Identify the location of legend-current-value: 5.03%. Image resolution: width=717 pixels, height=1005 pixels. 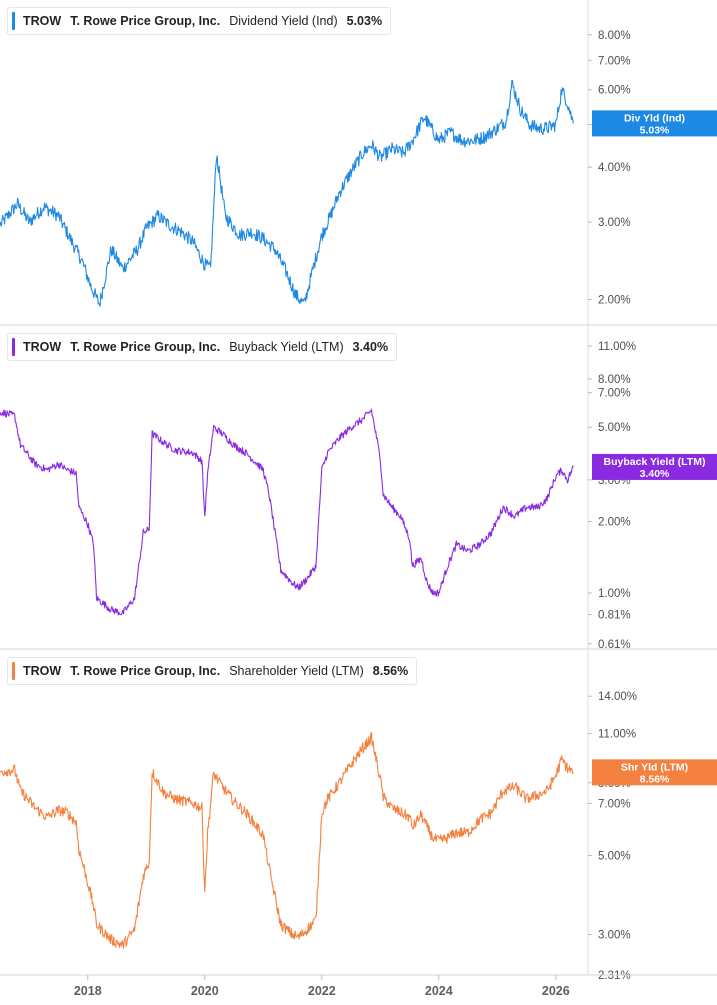
(364, 21).